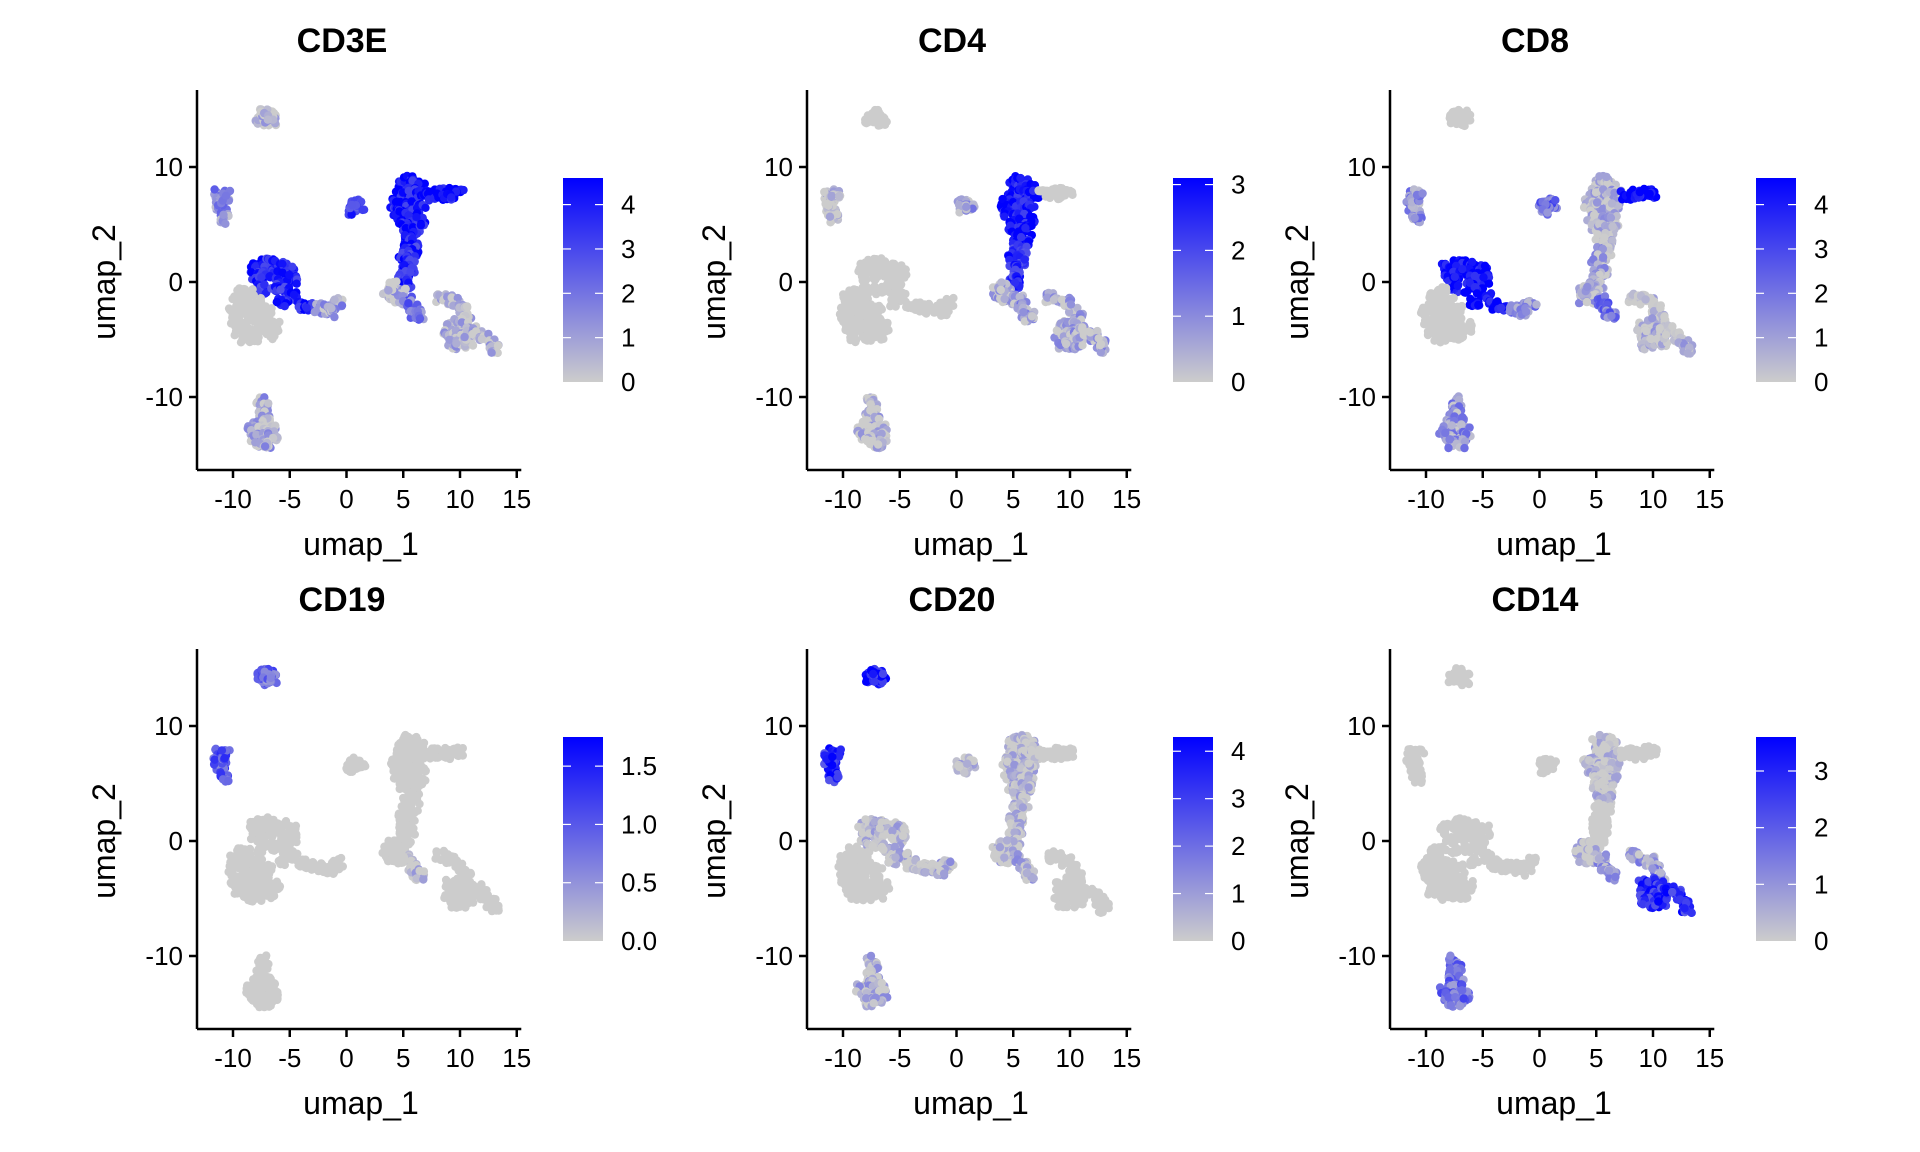 The width and height of the screenshot is (1920, 1152). I want to click on x-tick-label: 10, so click(1653, 499).